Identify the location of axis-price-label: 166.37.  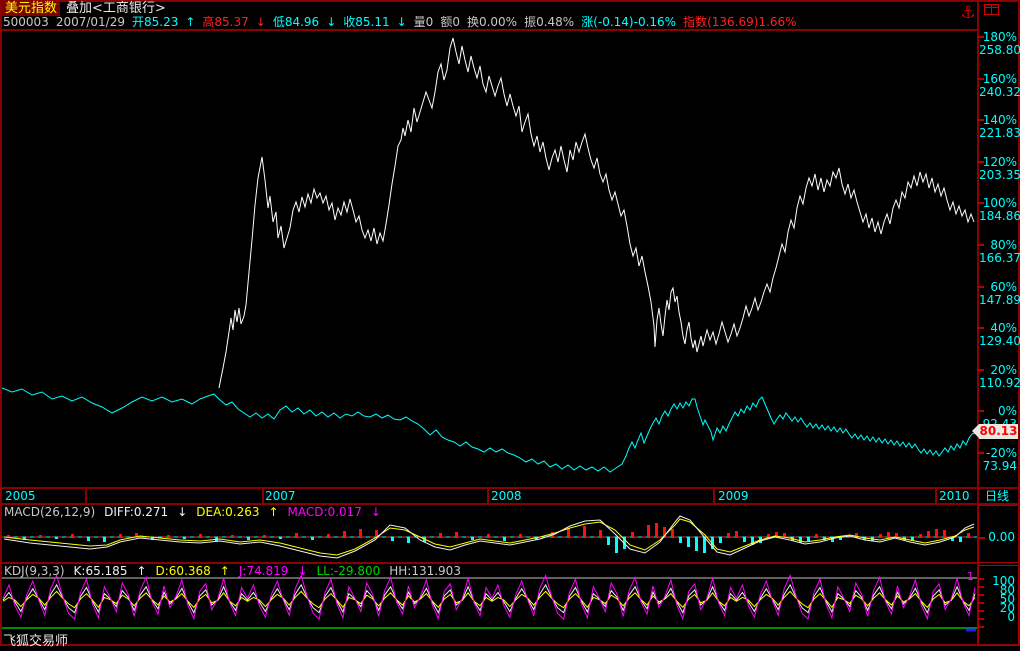
(999, 258).